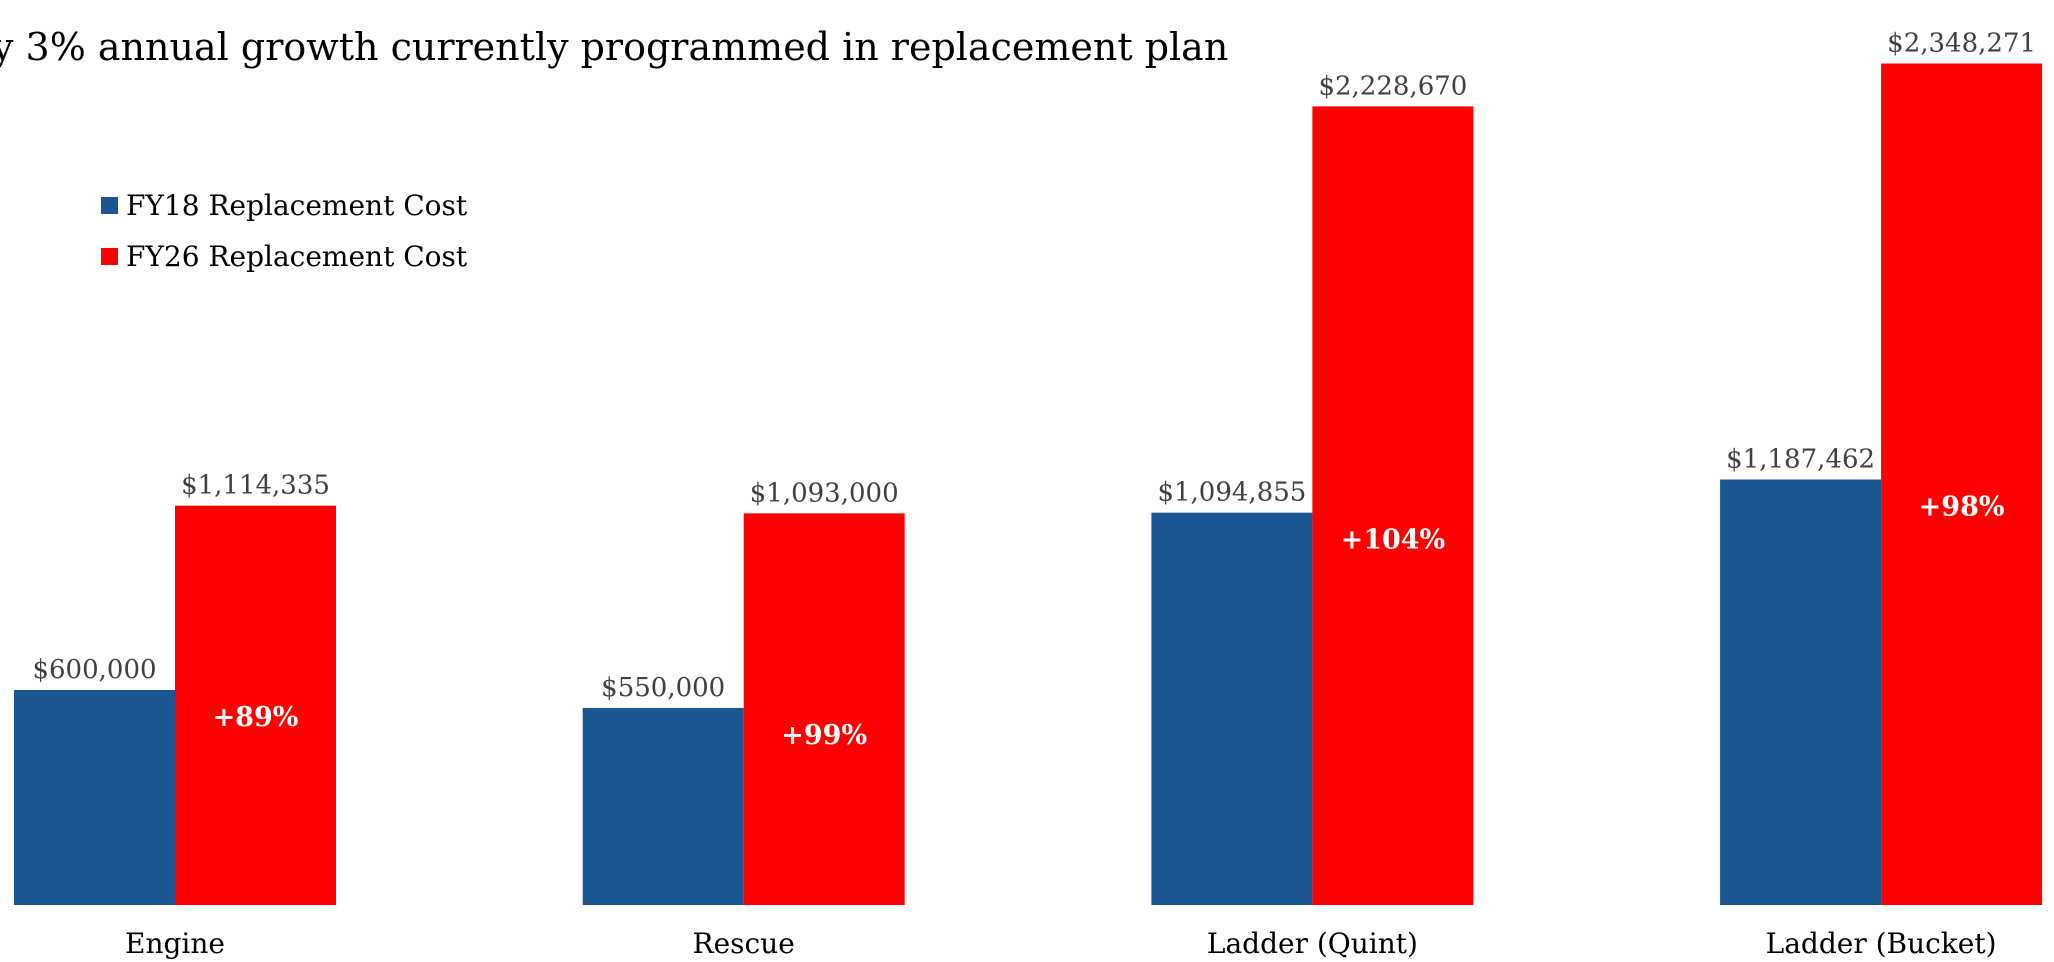 This screenshot has width=2054, height=962. What do you see at coordinates (1392, 86) in the screenshot?
I see `value-label-fy26-ladder-quint: $2,228,670` at bounding box center [1392, 86].